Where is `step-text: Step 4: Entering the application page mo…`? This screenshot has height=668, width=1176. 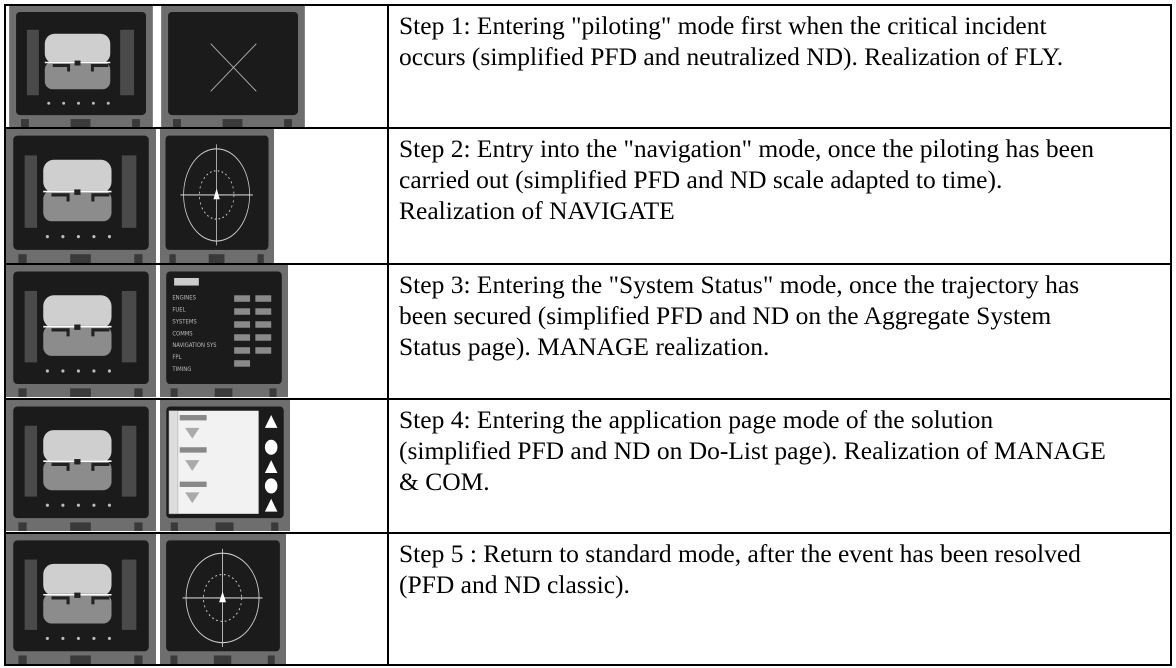 step-text: Step 4: Entering the application page mo… is located at coordinates (779, 466).